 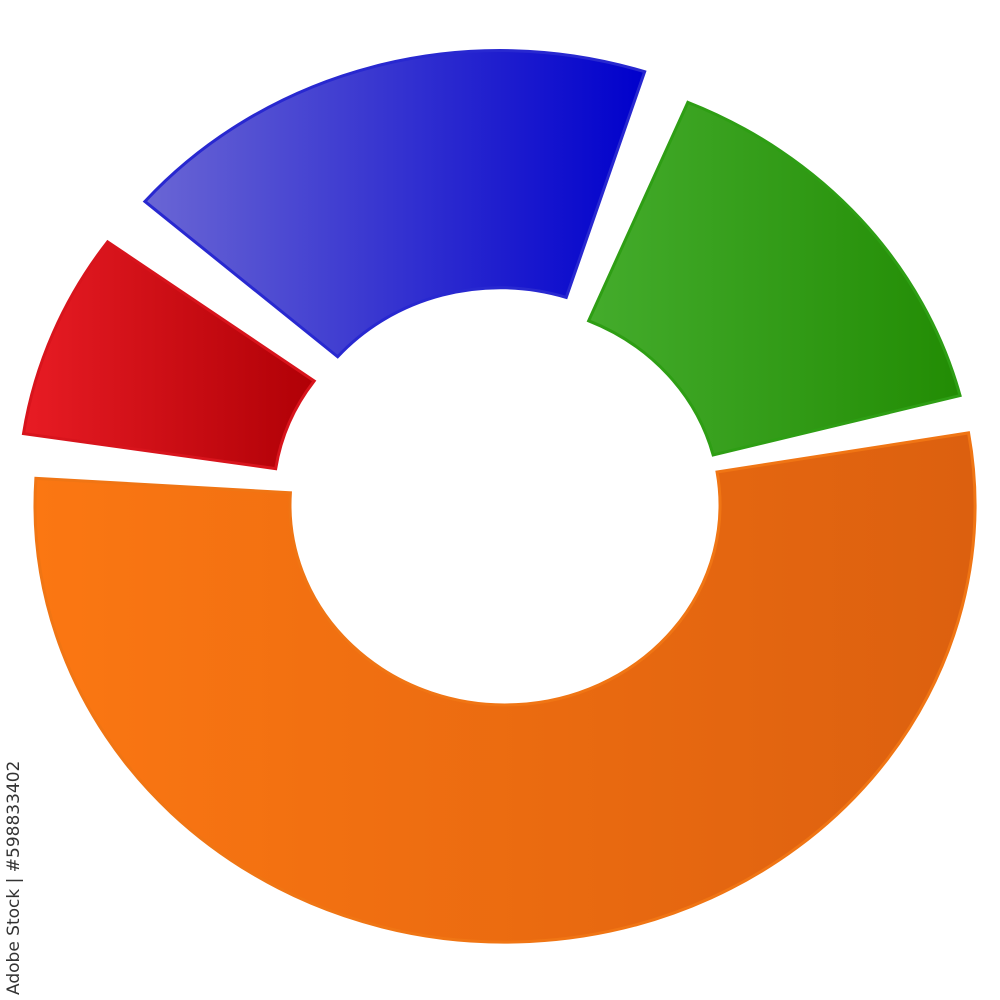 I want to click on watermark-credit: Adobe Stock | #598833402, so click(x=14, y=877).